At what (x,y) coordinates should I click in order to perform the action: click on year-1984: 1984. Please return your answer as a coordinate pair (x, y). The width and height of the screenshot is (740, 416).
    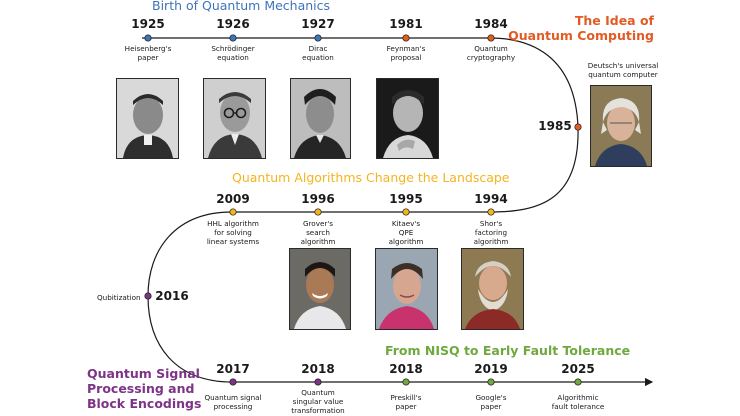
    Looking at the image, I should click on (491, 24).